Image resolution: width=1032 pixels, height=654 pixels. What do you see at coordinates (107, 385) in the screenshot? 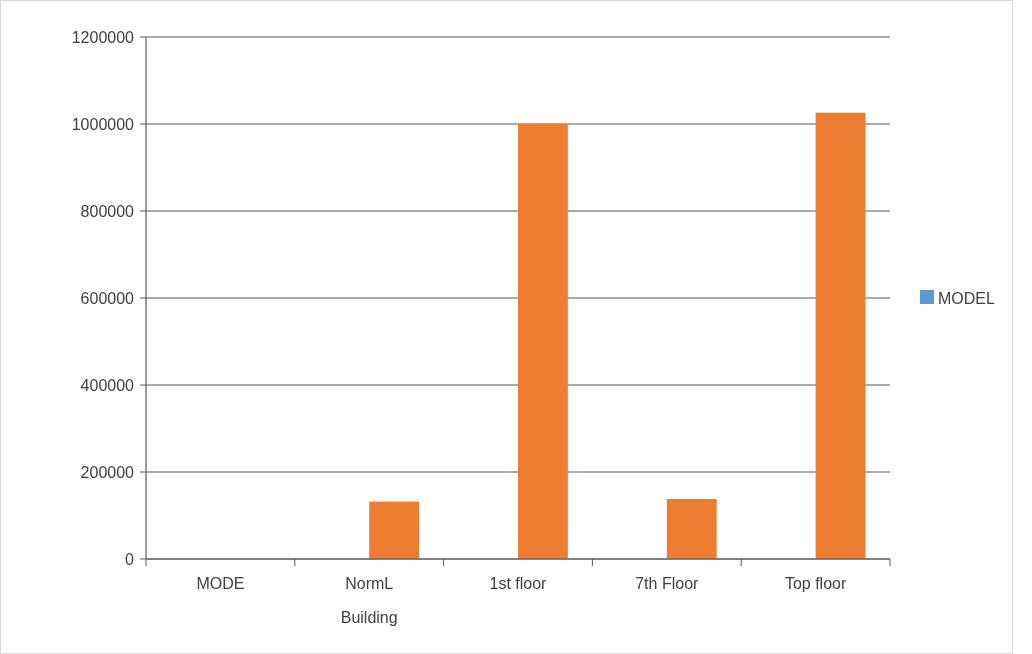
I see `y-tick-label: 400000` at bounding box center [107, 385].